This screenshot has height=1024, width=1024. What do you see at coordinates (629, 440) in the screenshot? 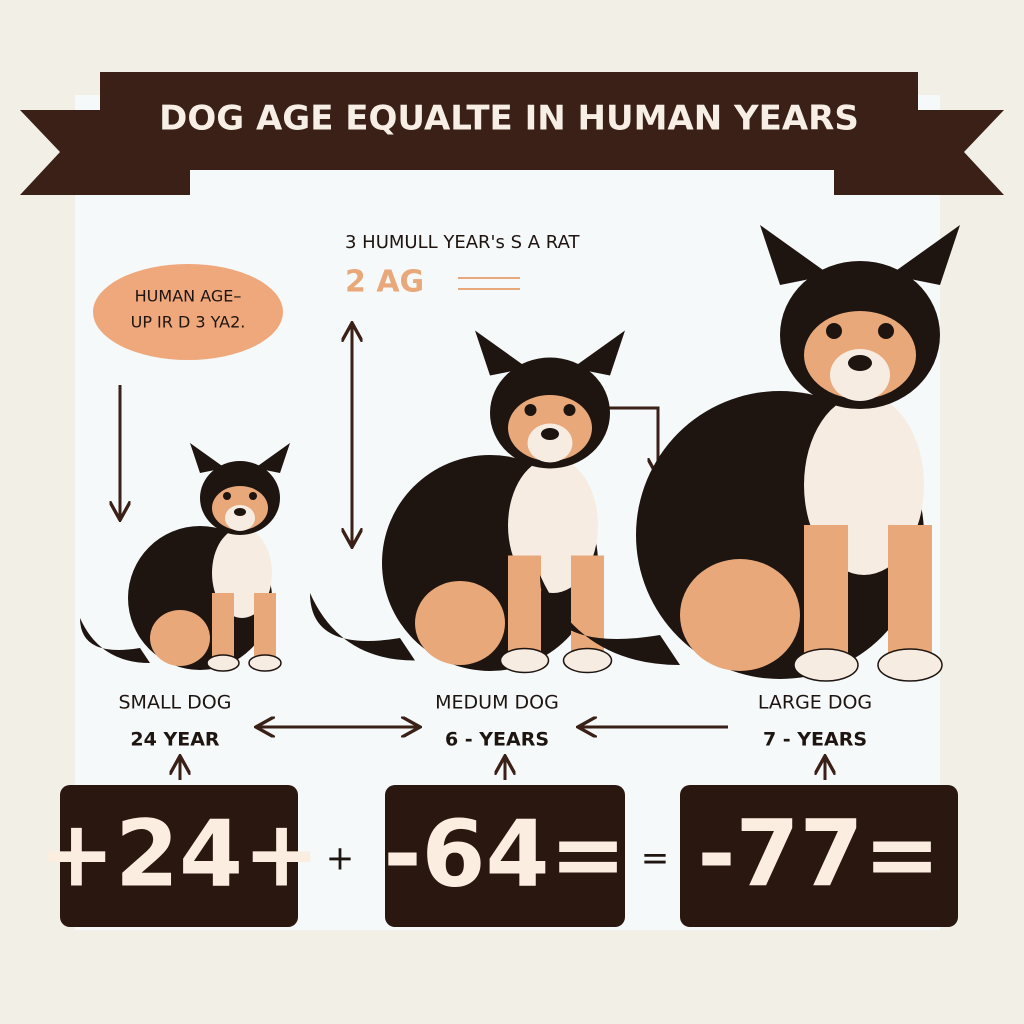
I see `arrow` at bounding box center [629, 440].